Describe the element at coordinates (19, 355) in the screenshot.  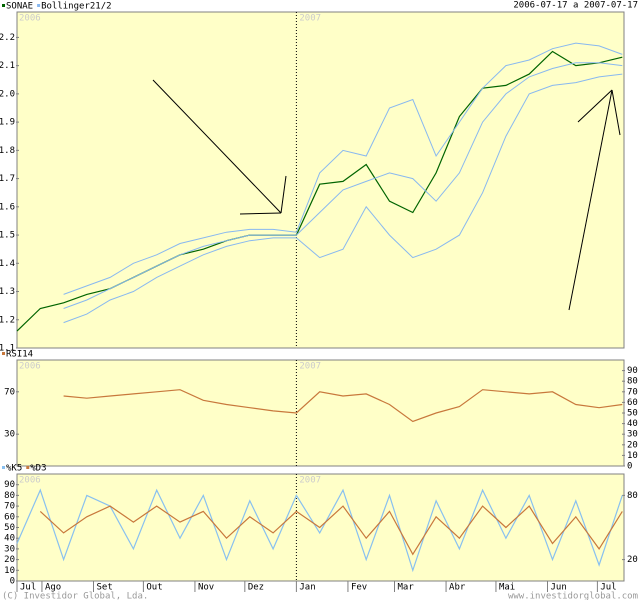
I see `legend-label: RSI14` at that location.